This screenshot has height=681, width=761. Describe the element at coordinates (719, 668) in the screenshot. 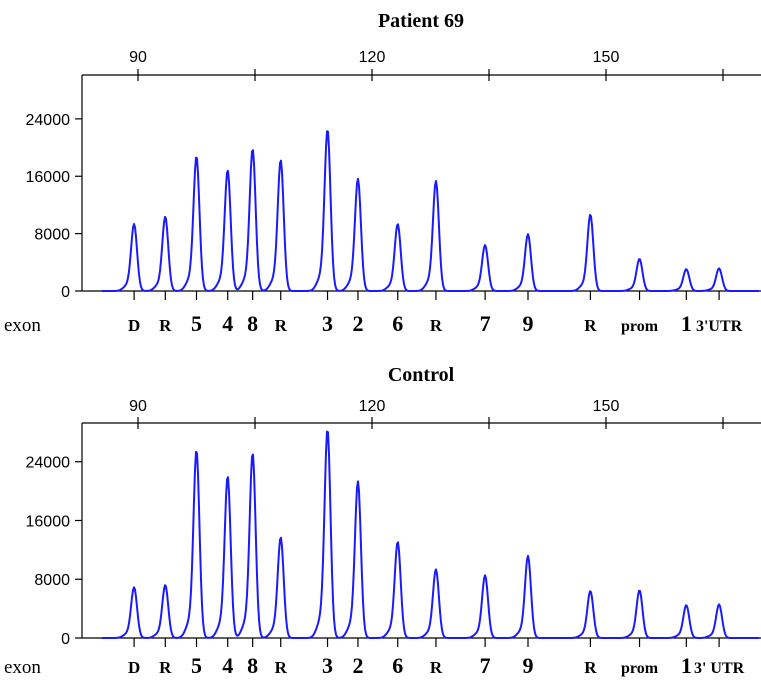

I see `exon-label: 3' UTR` at that location.